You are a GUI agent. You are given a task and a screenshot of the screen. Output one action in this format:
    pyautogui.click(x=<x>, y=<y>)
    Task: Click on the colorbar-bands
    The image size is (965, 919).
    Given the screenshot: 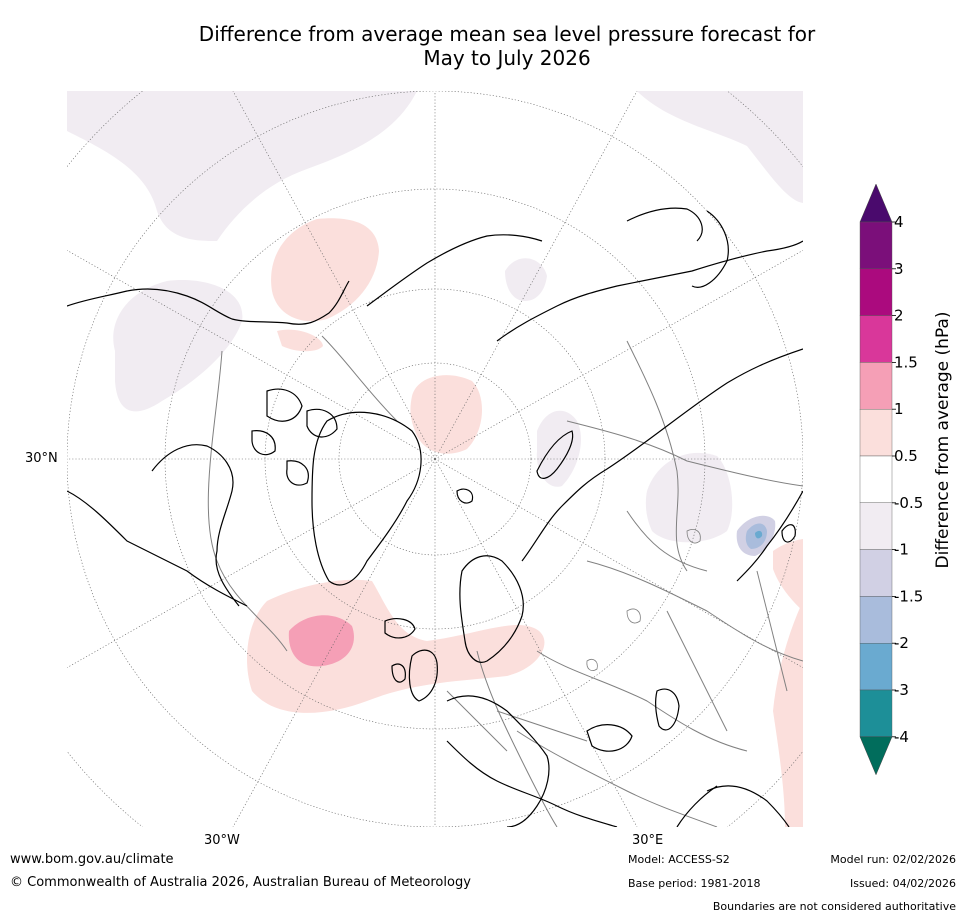 What is the action you would take?
    pyautogui.click(x=876, y=479)
    